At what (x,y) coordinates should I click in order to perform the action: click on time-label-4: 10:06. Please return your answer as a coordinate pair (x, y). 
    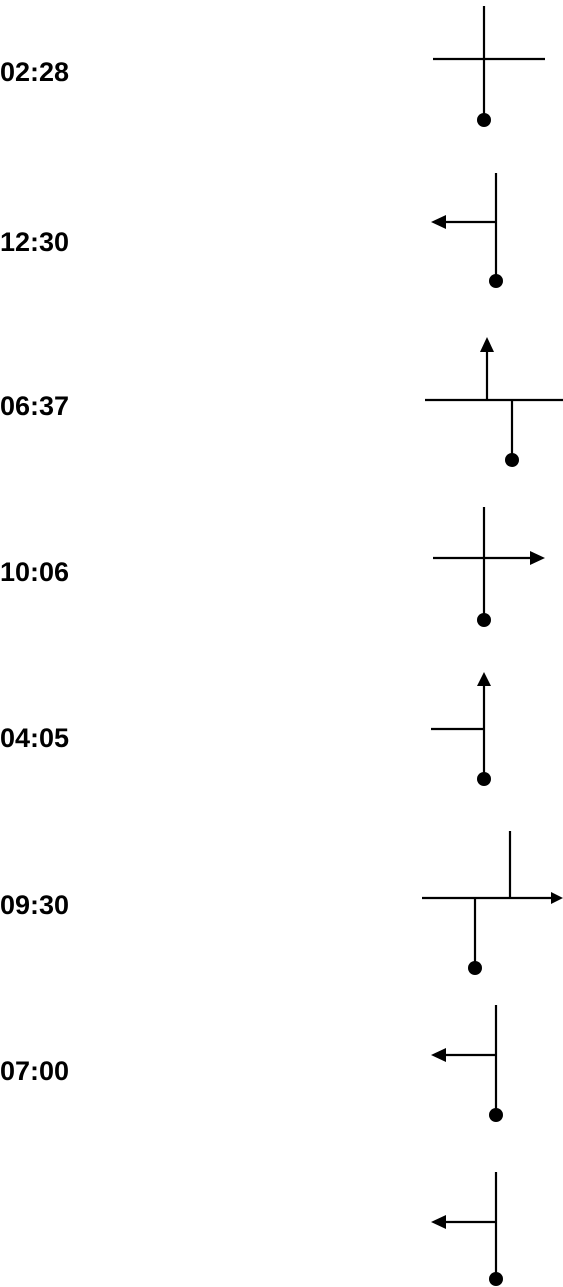
    Looking at the image, I should click on (35, 572).